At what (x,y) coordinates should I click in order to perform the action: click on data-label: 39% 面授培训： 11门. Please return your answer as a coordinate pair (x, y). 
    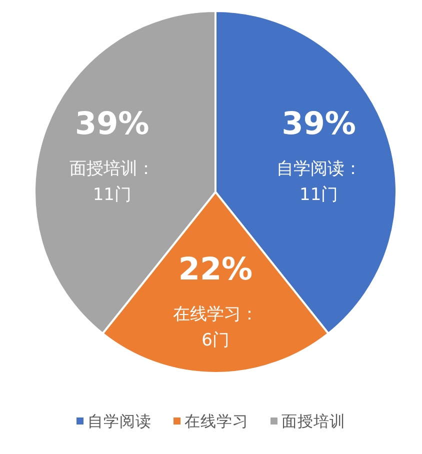
    Looking at the image, I should click on (112, 155).